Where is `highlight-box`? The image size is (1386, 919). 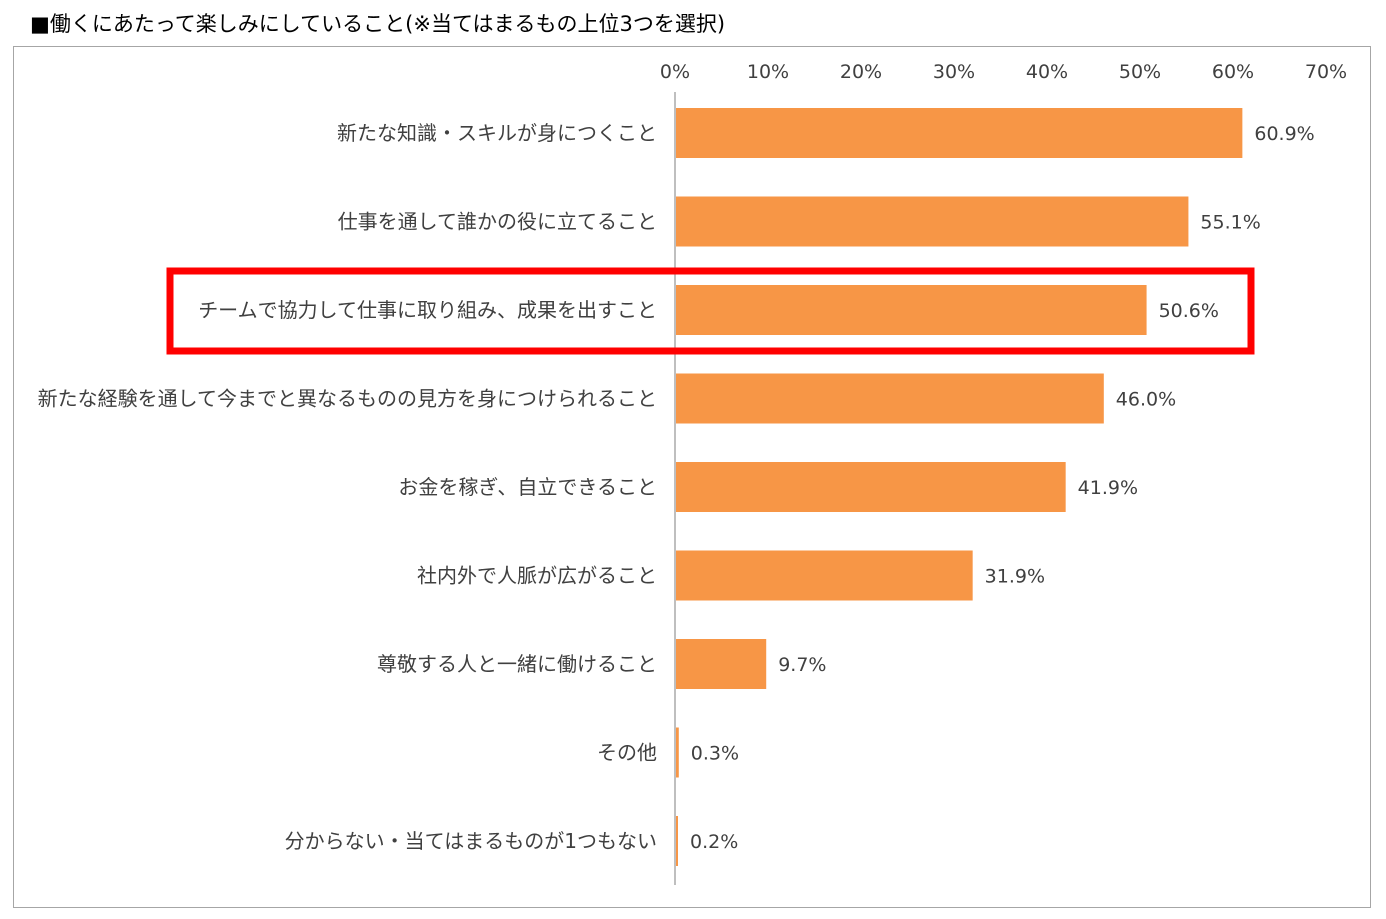
highlight-box is located at coordinates (710, 311).